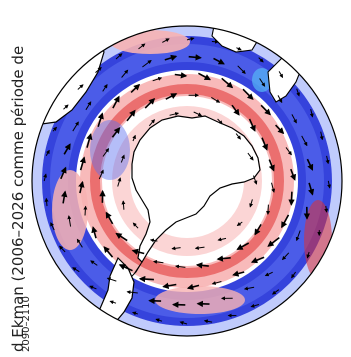 This screenshot has height=357, width=351. Describe the element at coordinates (110, 150) in the screenshot. I see `negative-anomaly-patch` at that location.